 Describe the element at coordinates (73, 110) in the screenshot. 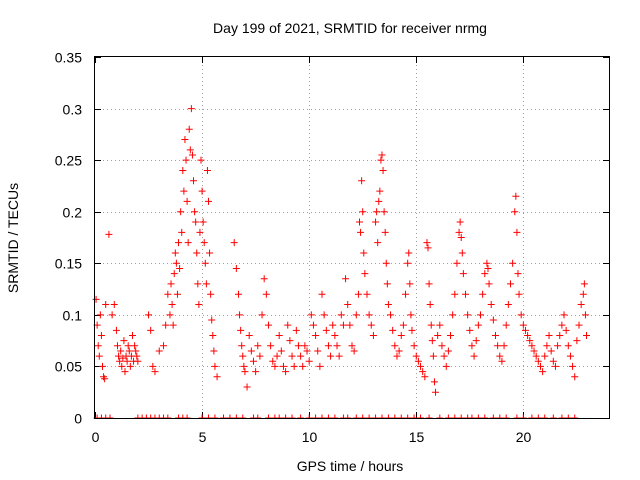

I see `y-tick-label: 0.3` at that location.